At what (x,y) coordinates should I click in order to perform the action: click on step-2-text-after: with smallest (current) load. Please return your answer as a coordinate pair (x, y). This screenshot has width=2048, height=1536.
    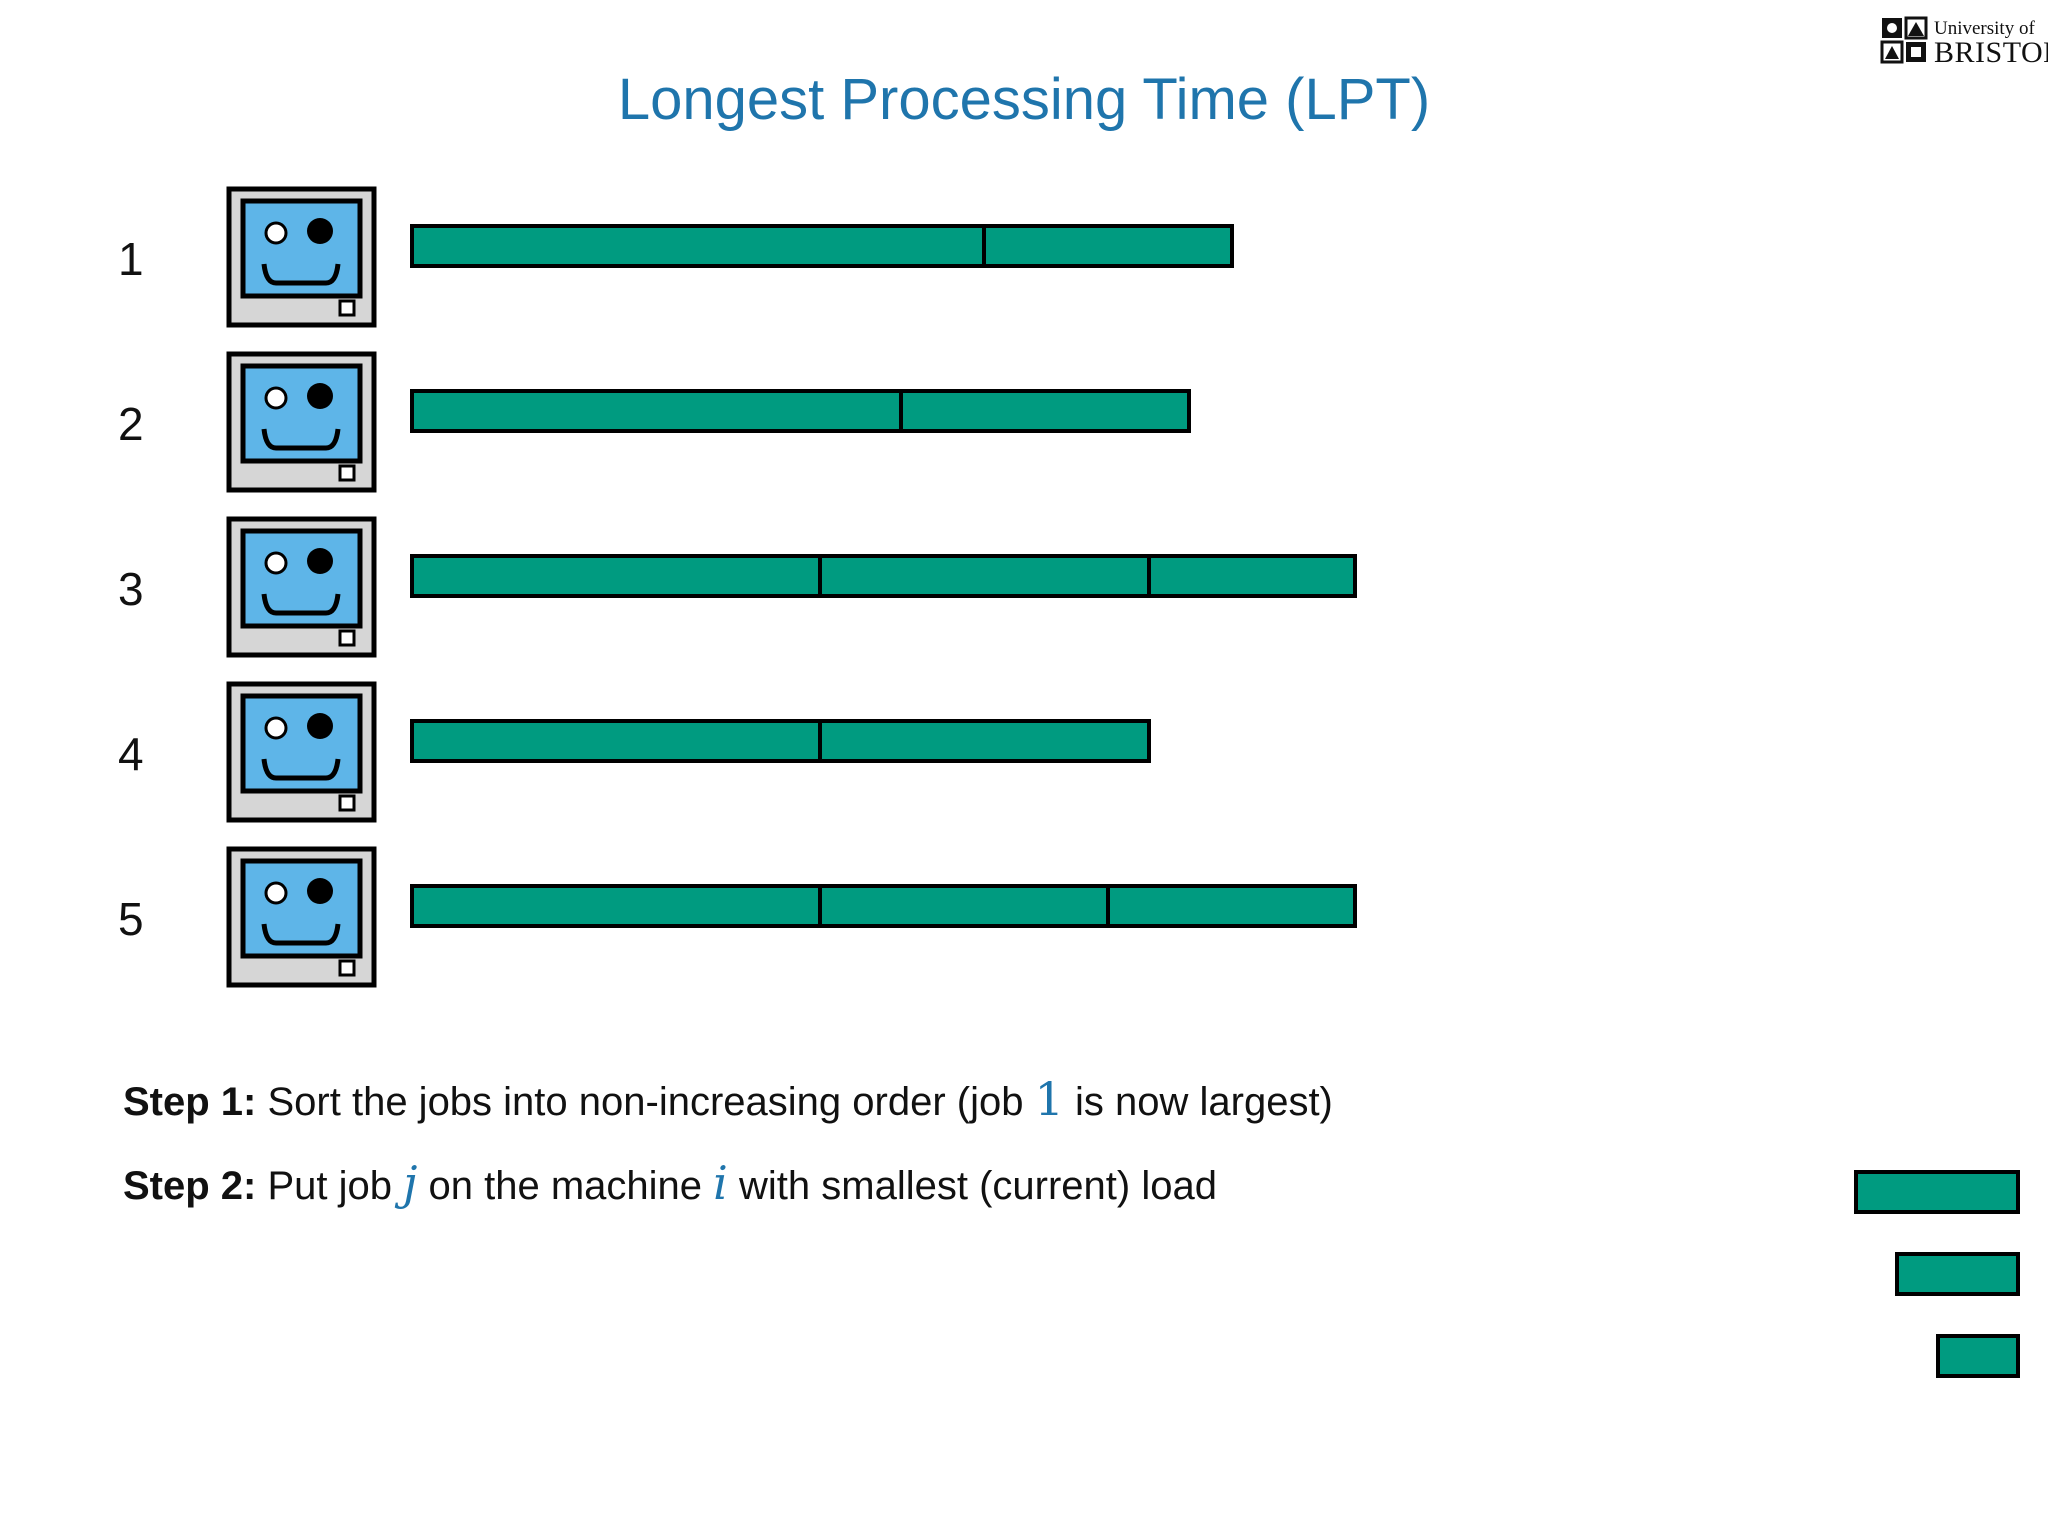
    Looking at the image, I should click on (978, 1186).